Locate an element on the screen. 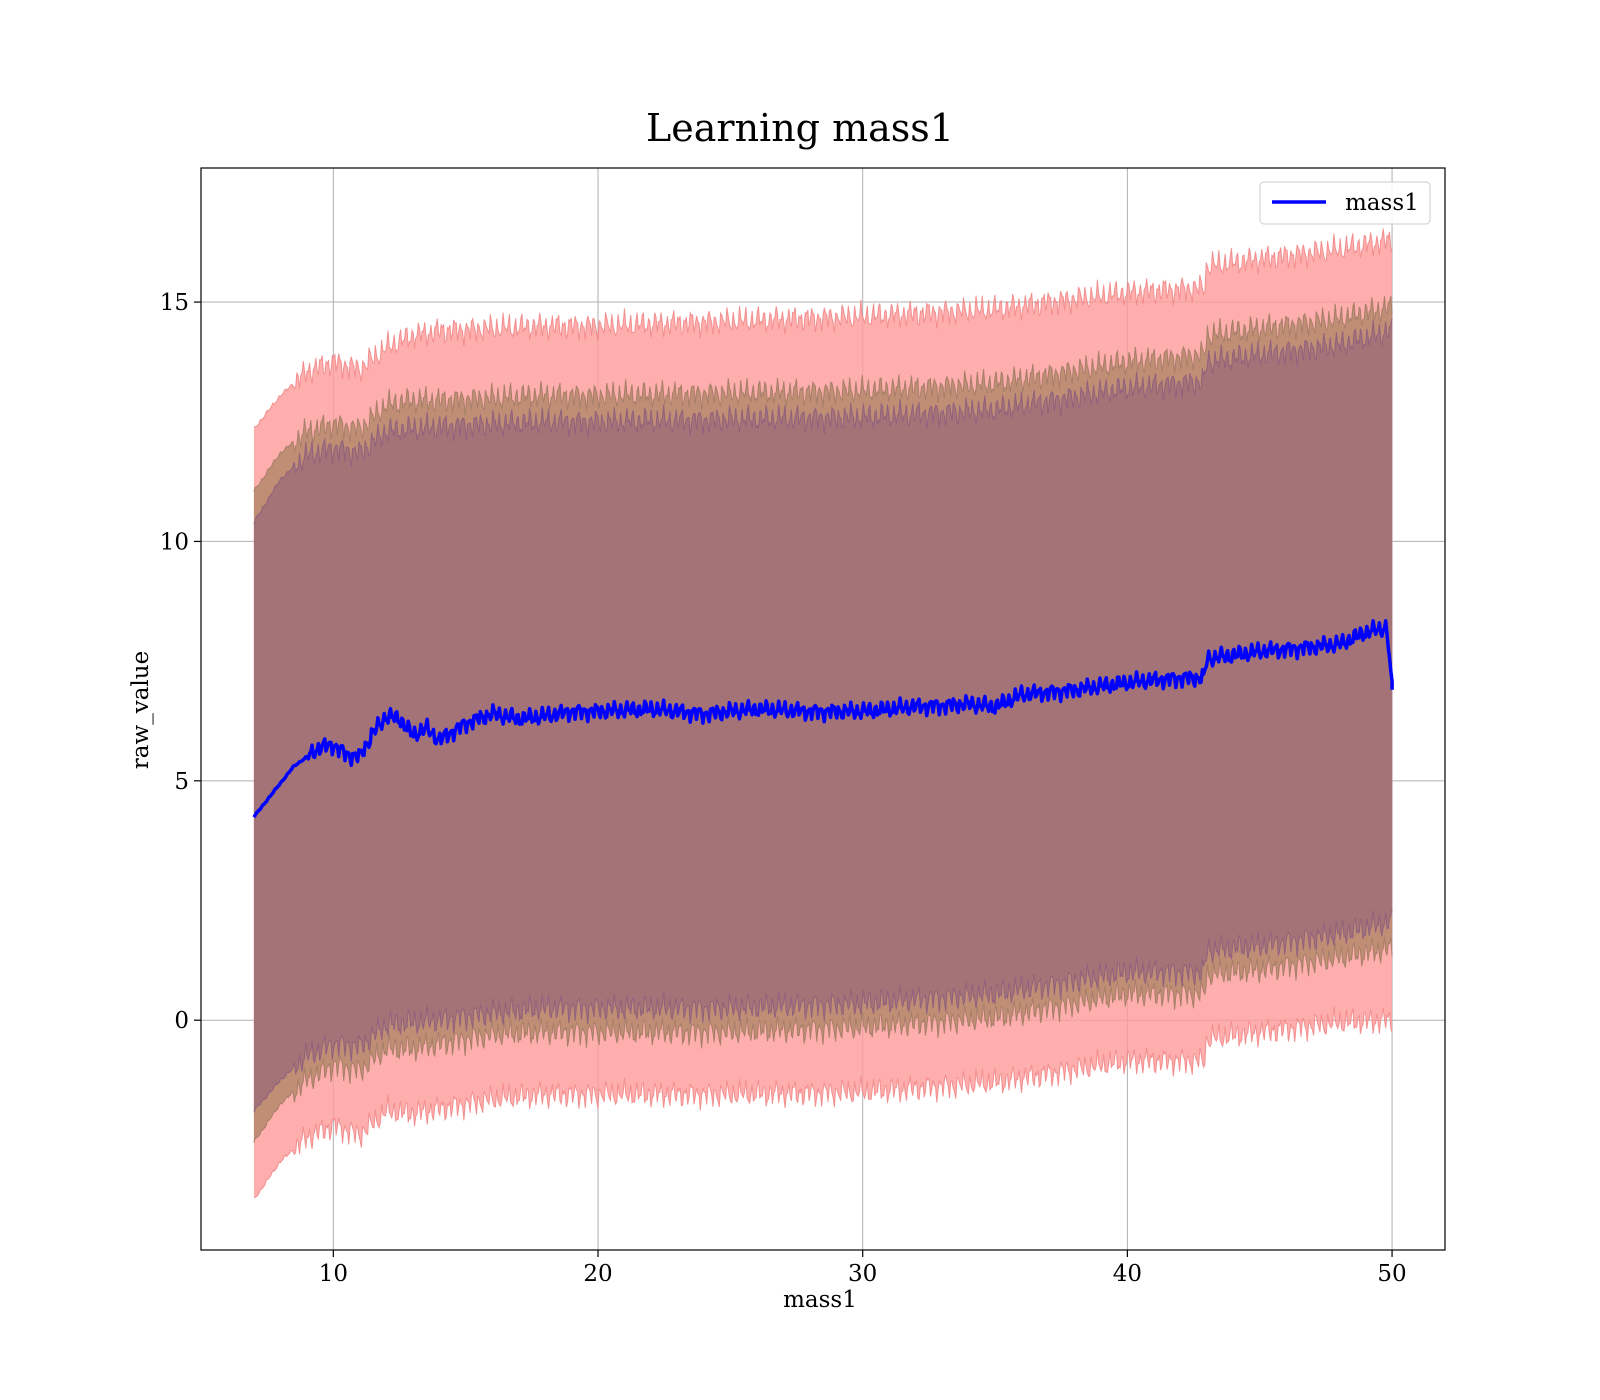 The height and width of the screenshot is (1400, 1600). x-axis-label: mass1 is located at coordinates (820, 1300).